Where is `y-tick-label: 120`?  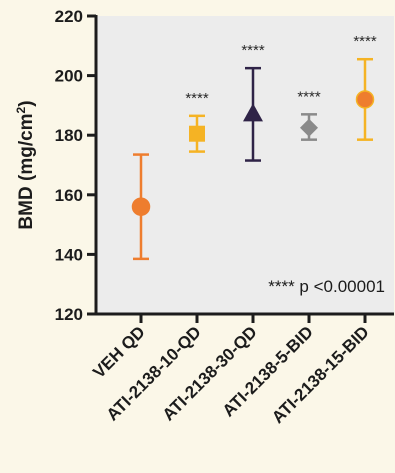 y-tick-label: 120 is located at coordinates (69, 314).